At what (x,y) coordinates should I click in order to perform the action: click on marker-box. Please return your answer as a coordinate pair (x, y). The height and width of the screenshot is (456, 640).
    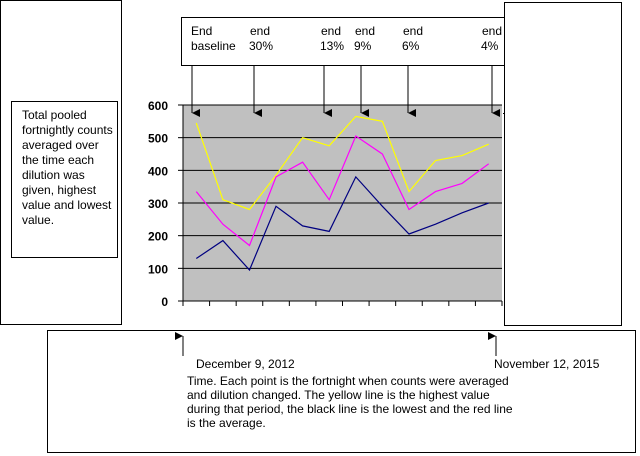
    Looking at the image, I should click on (349, 41).